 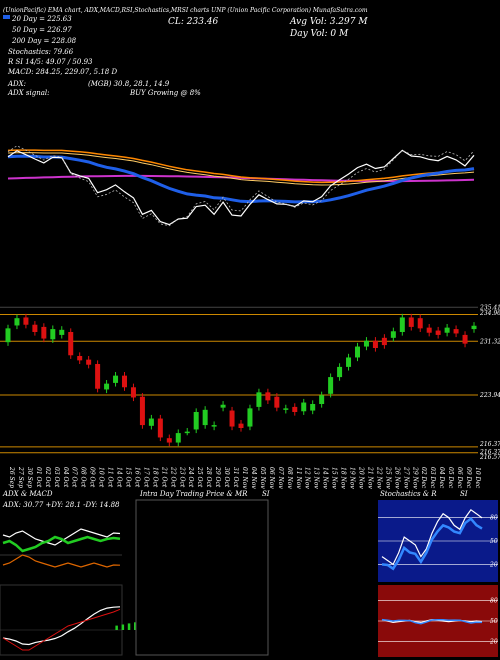 What do you see at coordinates (464, 494) in the screenshot?
I see `stoch-panel-si: SI` at bounding box center [464, 494].